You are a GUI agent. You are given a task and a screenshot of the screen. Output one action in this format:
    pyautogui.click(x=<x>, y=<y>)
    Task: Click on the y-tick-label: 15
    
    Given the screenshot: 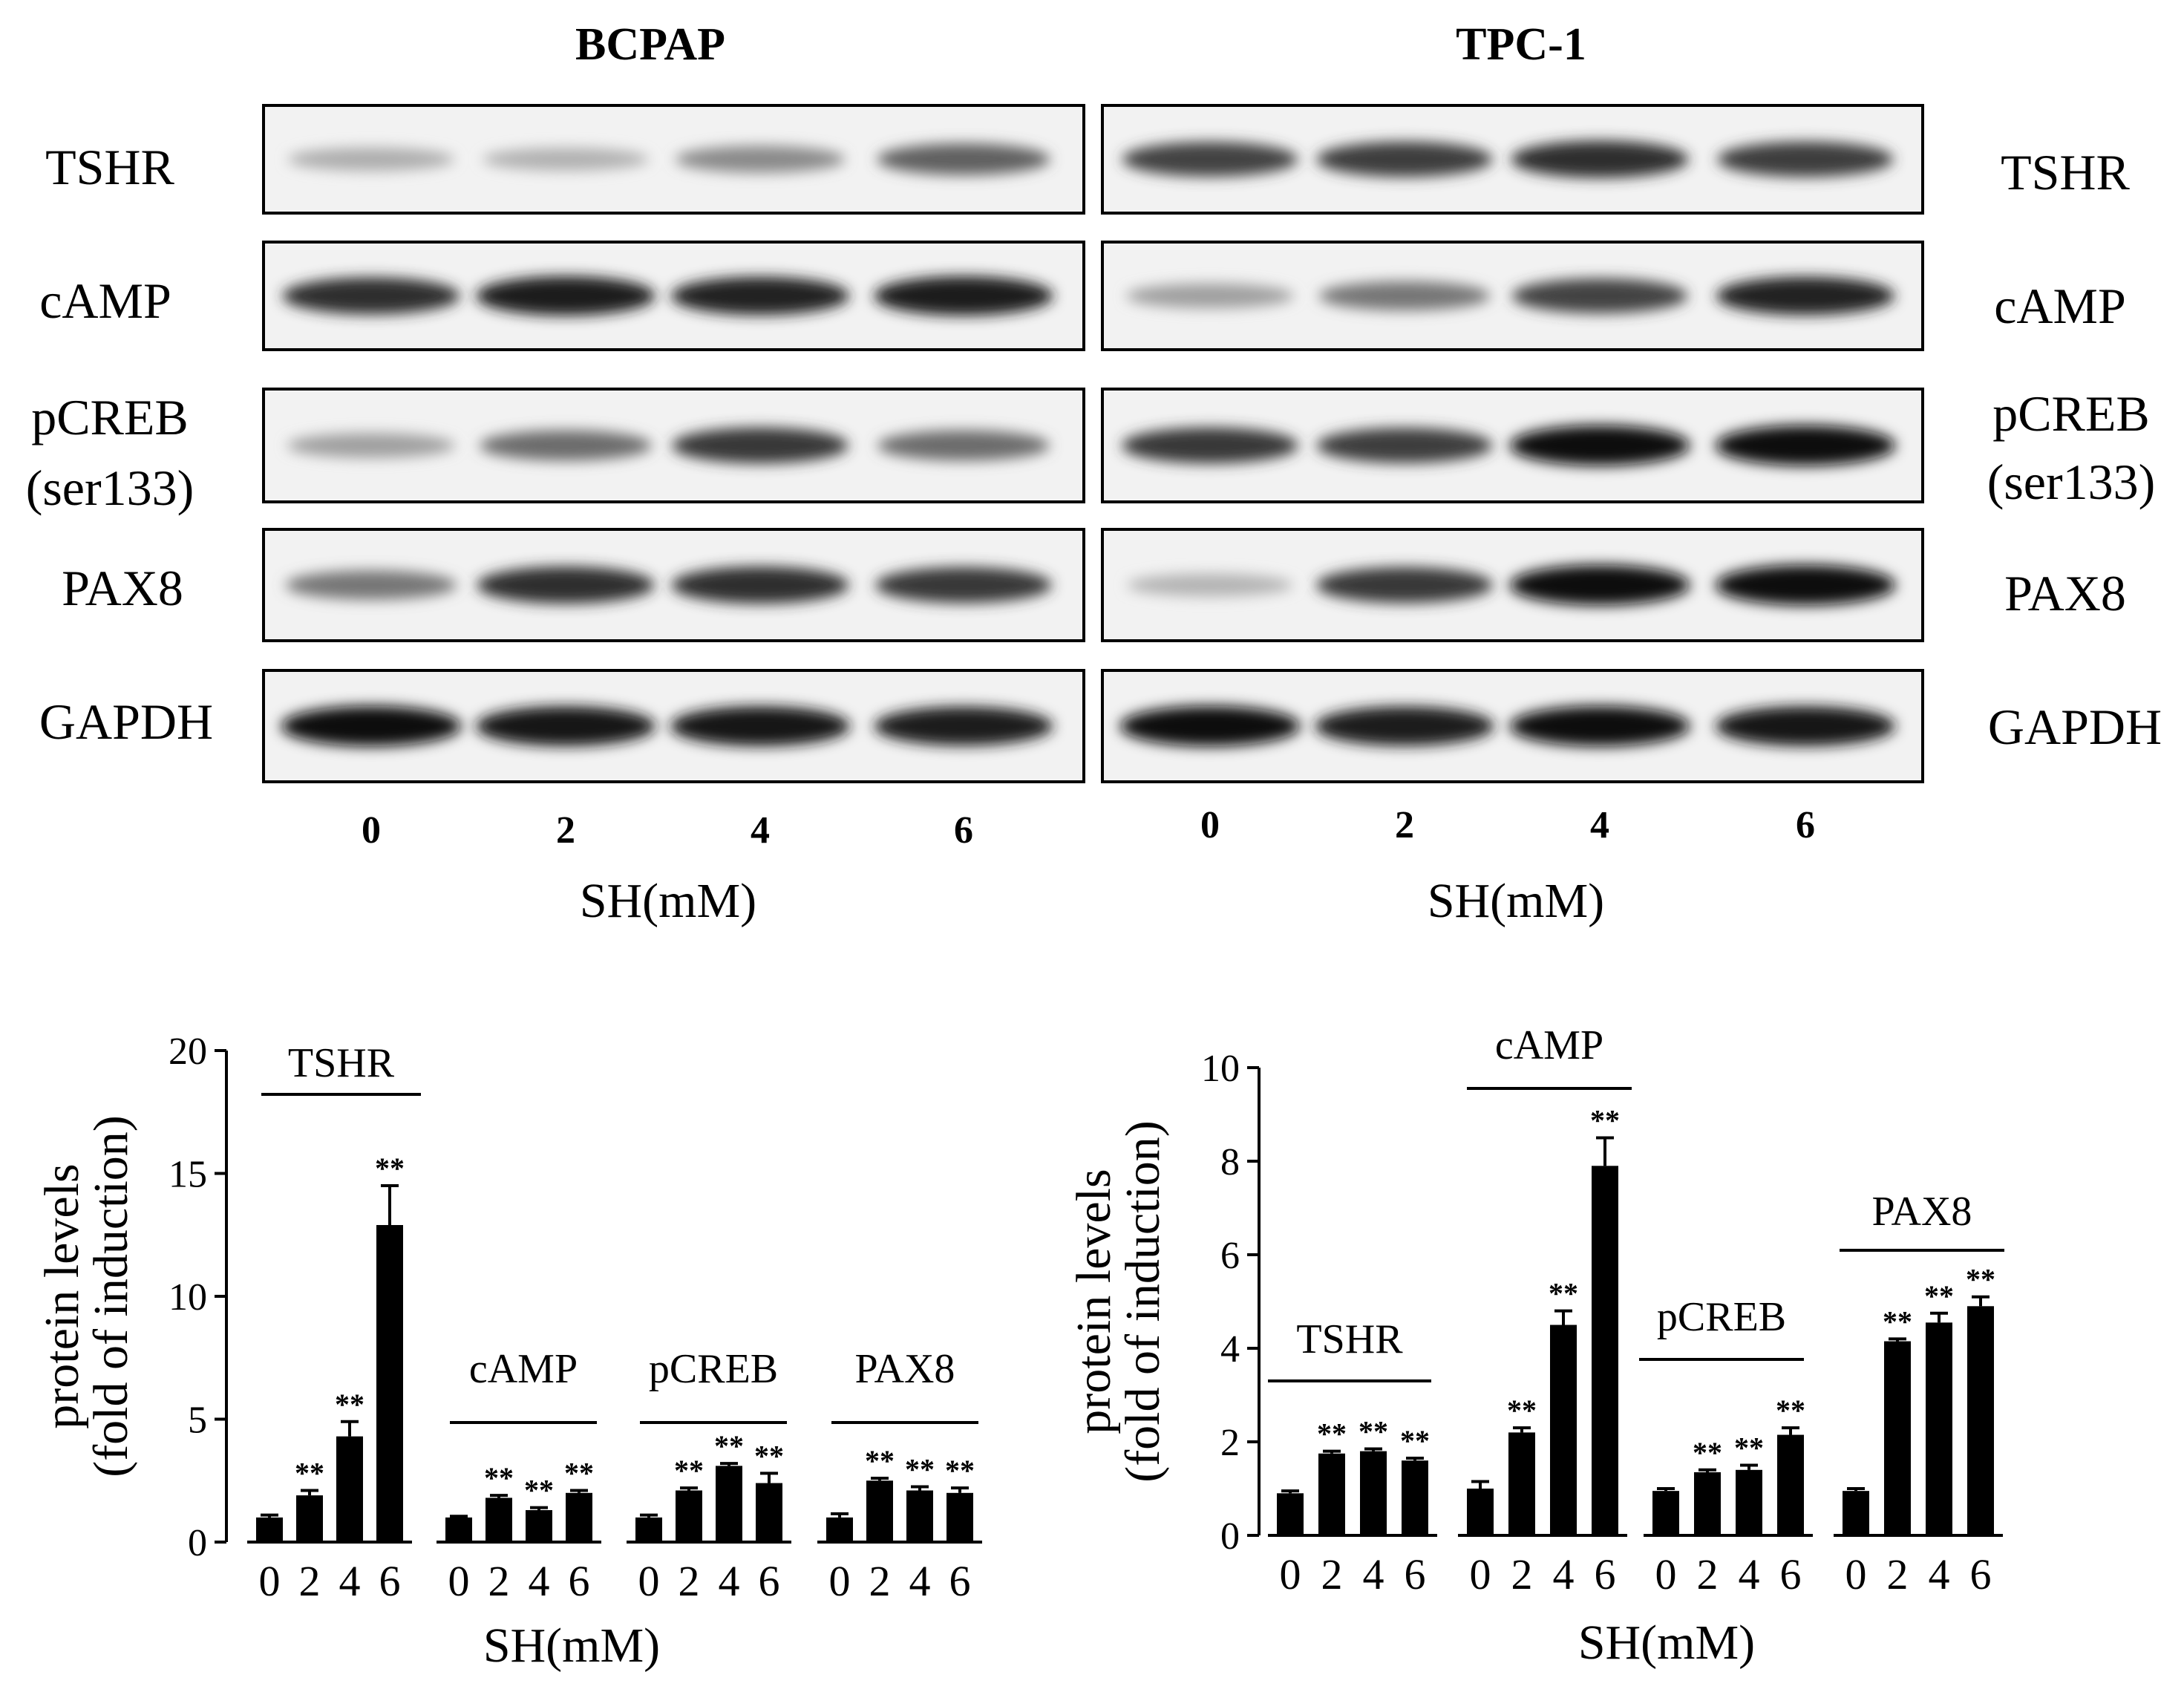 What is the action you would take?
    pyautogui.click(x=188, y=1175)
    